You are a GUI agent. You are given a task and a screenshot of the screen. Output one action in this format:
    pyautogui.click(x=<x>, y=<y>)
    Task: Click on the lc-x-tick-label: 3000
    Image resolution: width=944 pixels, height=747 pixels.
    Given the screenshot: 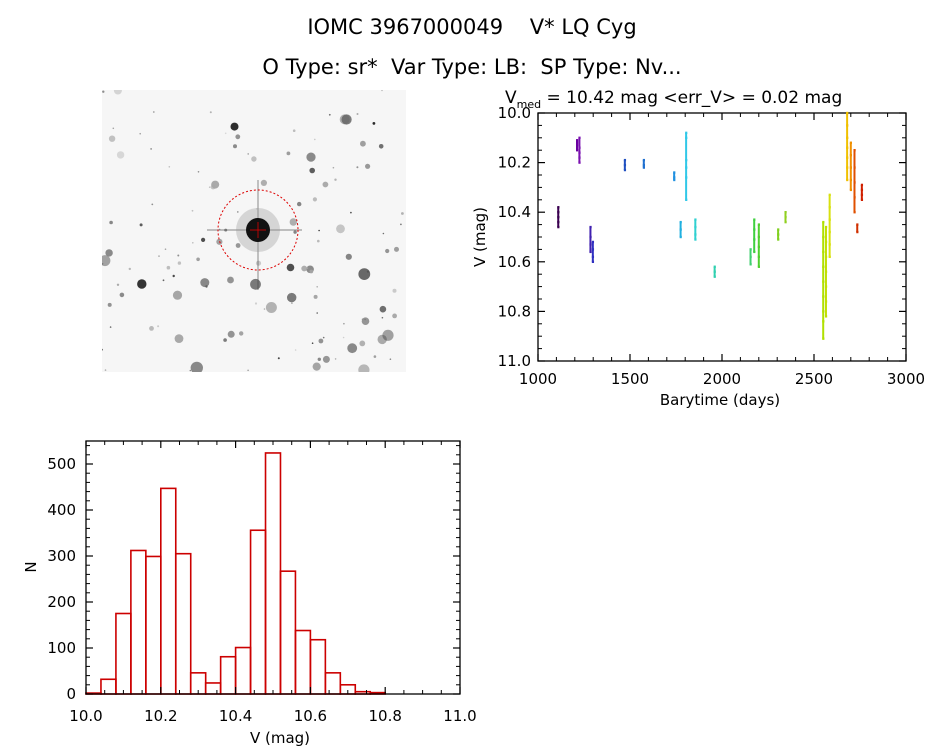 What is the action you would take?
    pyautogui.click(x=906, y=379)
    